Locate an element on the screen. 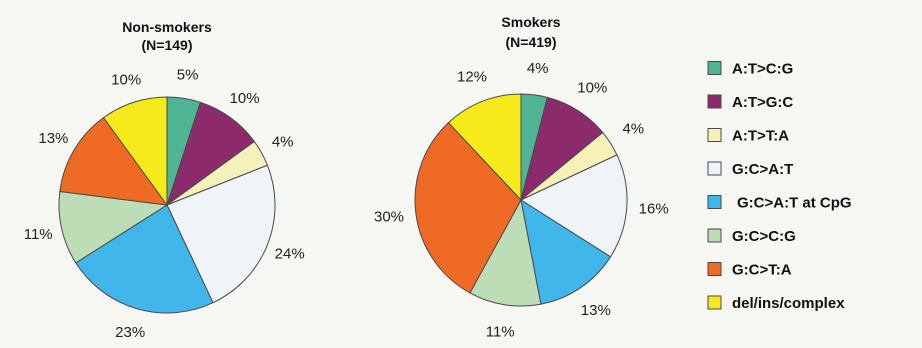 The height and width of the screenshot is (348, 922). data-label-non-smokers-g-c-a-t: 24% is located at coordinates (290, 254).